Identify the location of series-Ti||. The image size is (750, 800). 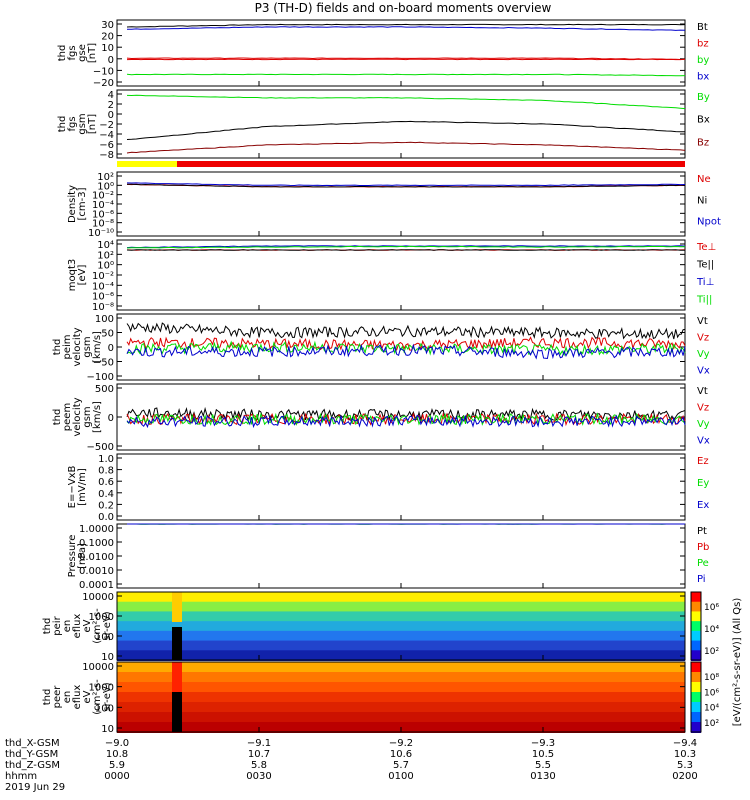
(406, 247).